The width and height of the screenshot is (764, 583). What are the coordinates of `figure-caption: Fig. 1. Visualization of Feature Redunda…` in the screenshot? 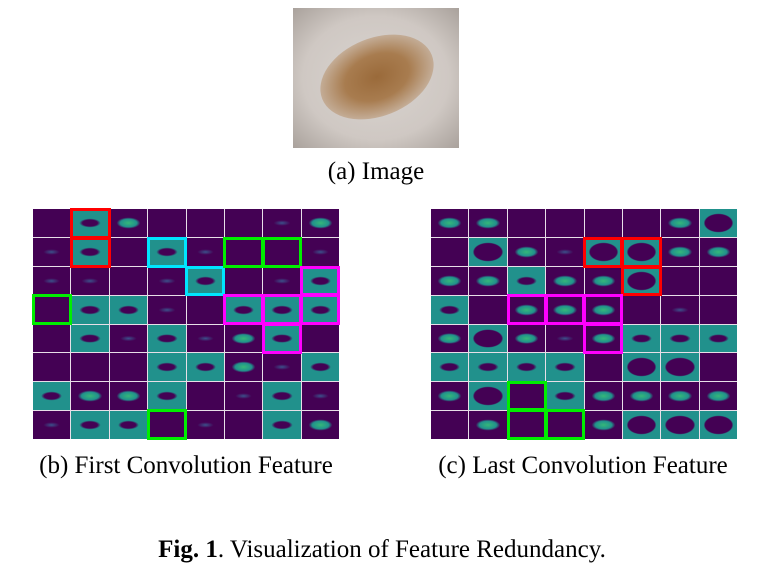 It's located at (382, 550).